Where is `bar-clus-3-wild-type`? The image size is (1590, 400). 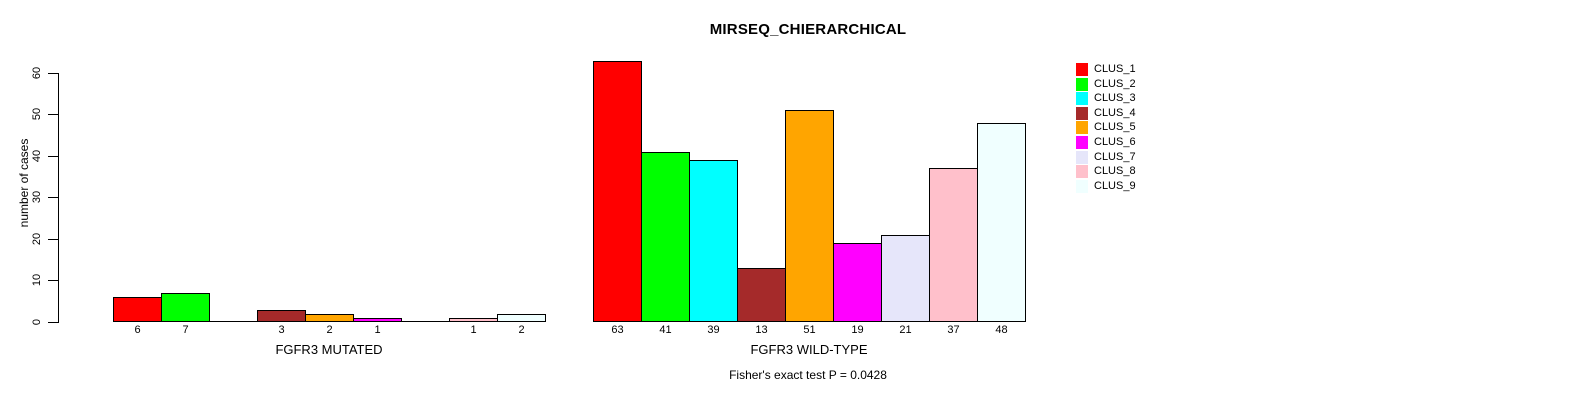
bar-clus-3-wild-type is located at coordinates (713, 241).